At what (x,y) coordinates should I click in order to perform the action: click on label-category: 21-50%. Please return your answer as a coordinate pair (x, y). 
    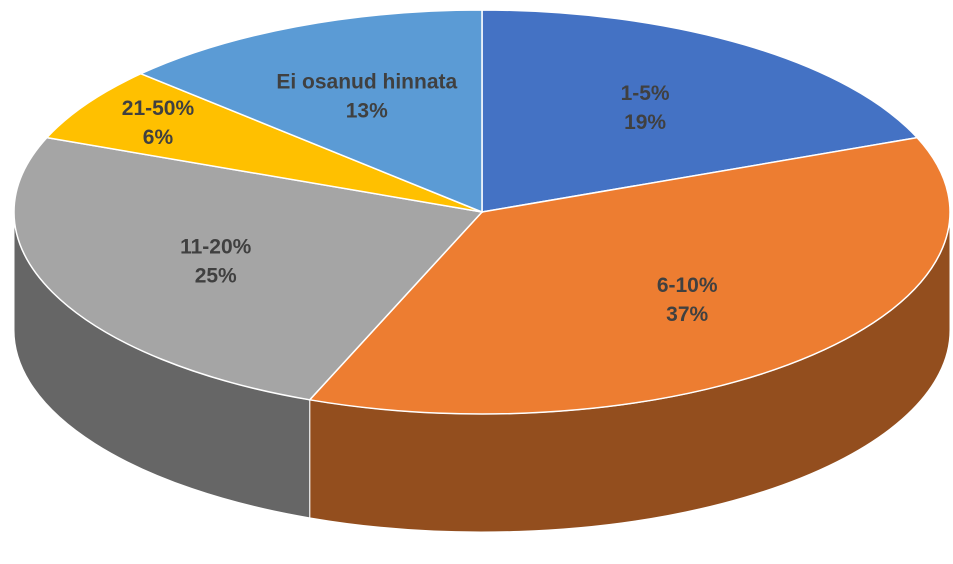
    Looking at the image, I should click on (158, 108).